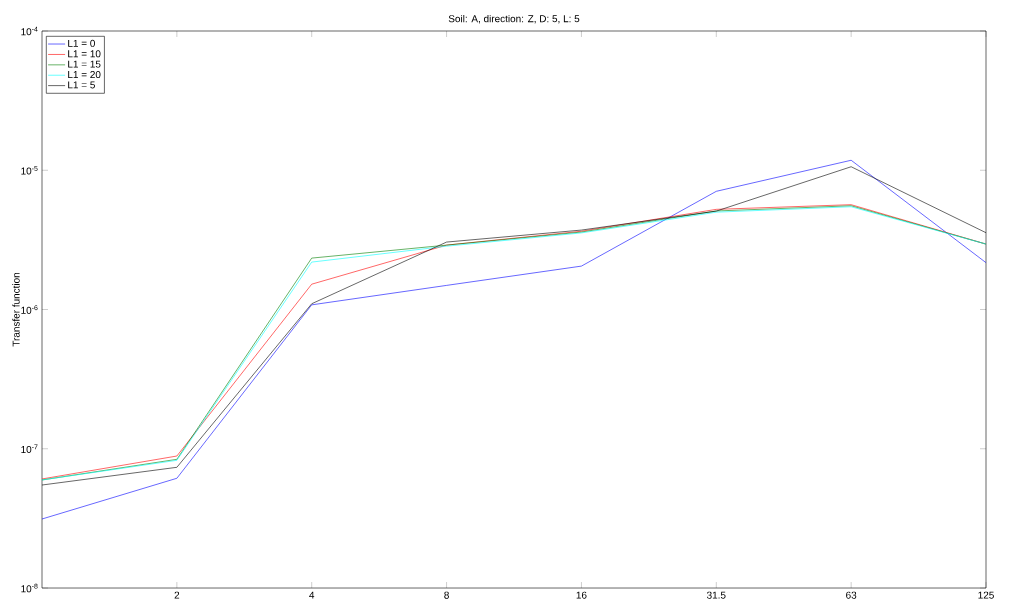  I want to click on x-tick-label: 31.5, so click(716, 595).